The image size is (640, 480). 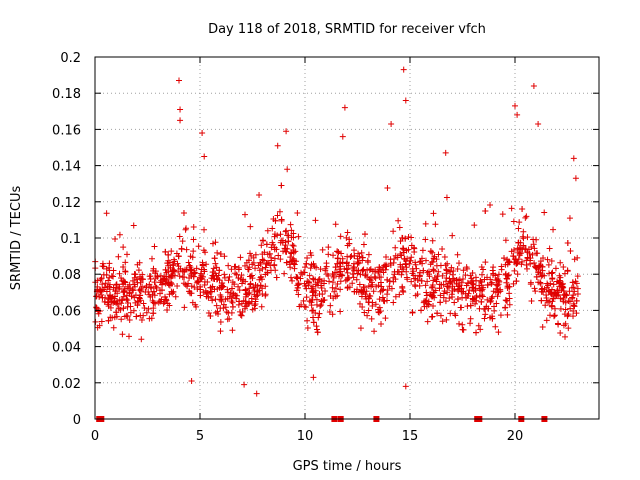 What do you see at coordinates (66, 275) in the screenshot?
I see `y-tick-label: 0.08` at bounding box center [66, 275].